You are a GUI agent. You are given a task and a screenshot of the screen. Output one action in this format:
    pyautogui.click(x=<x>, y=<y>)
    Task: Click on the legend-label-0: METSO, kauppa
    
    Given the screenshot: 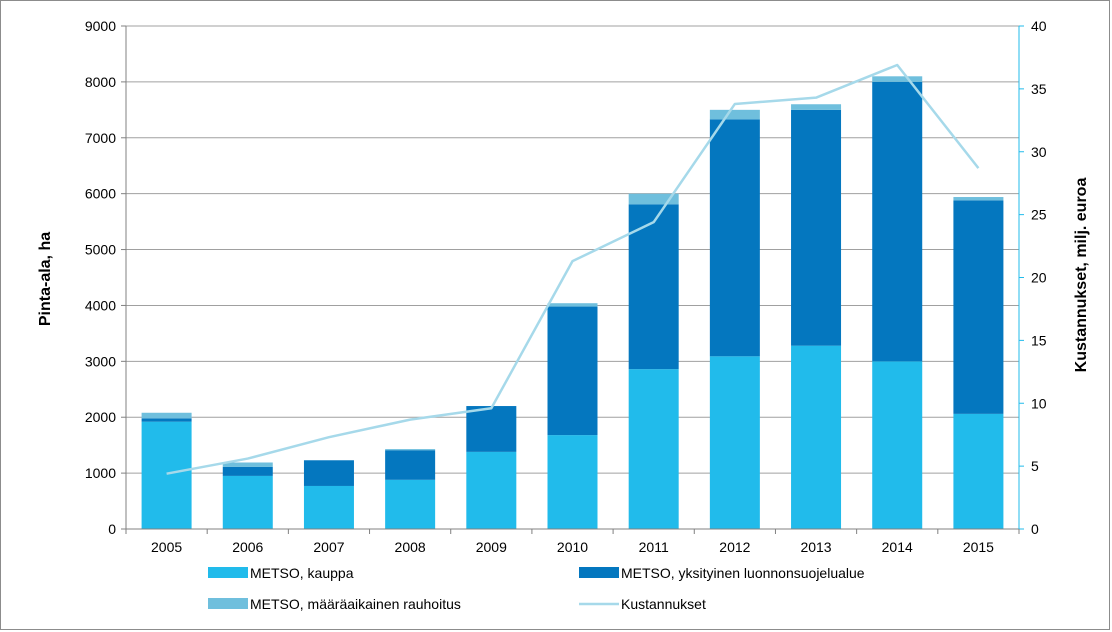 What is the action you would take?
    pyautogui.click(x=302, y=573)
    